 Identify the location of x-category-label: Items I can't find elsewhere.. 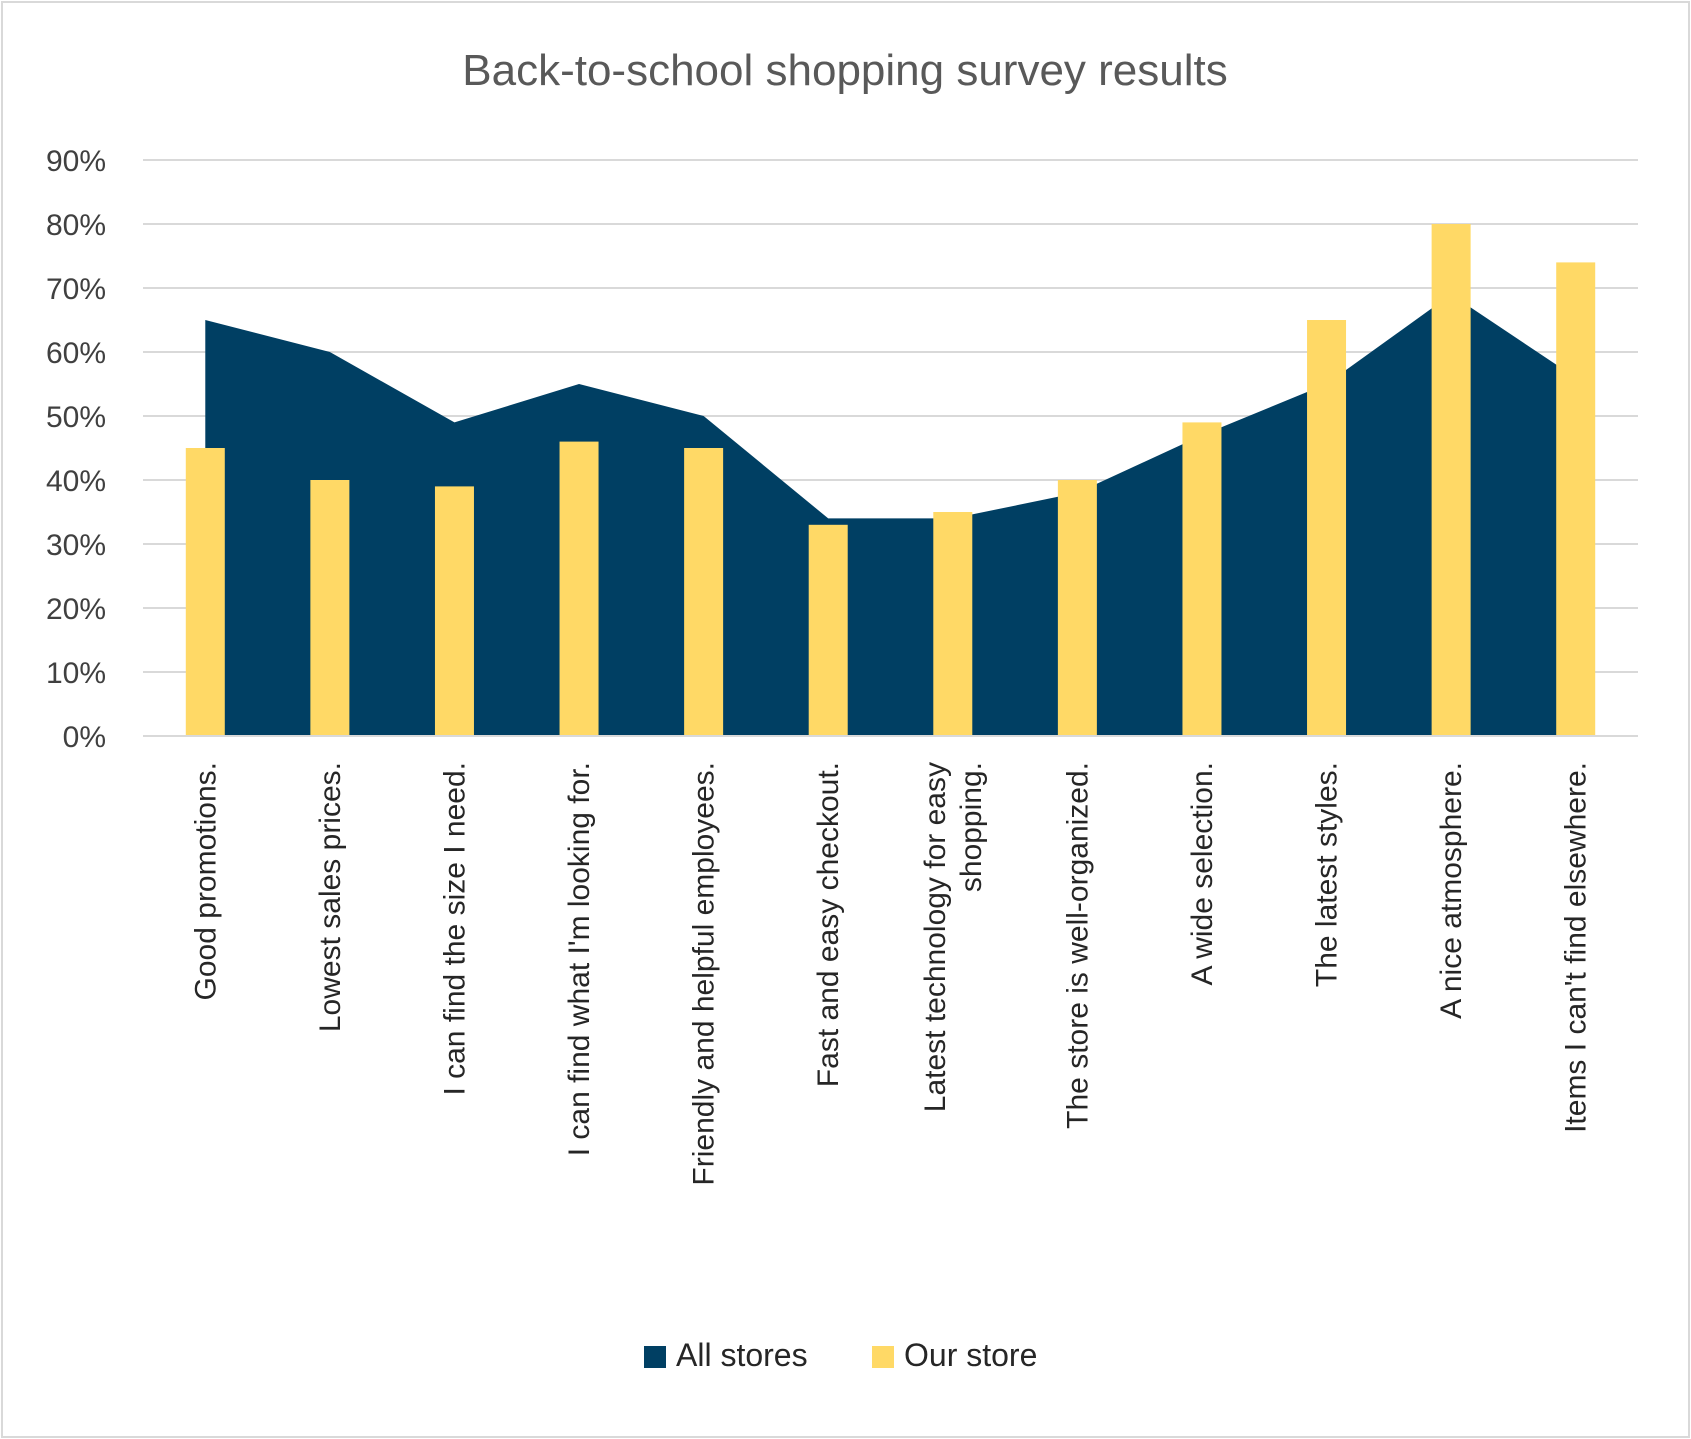
(1576, 947).